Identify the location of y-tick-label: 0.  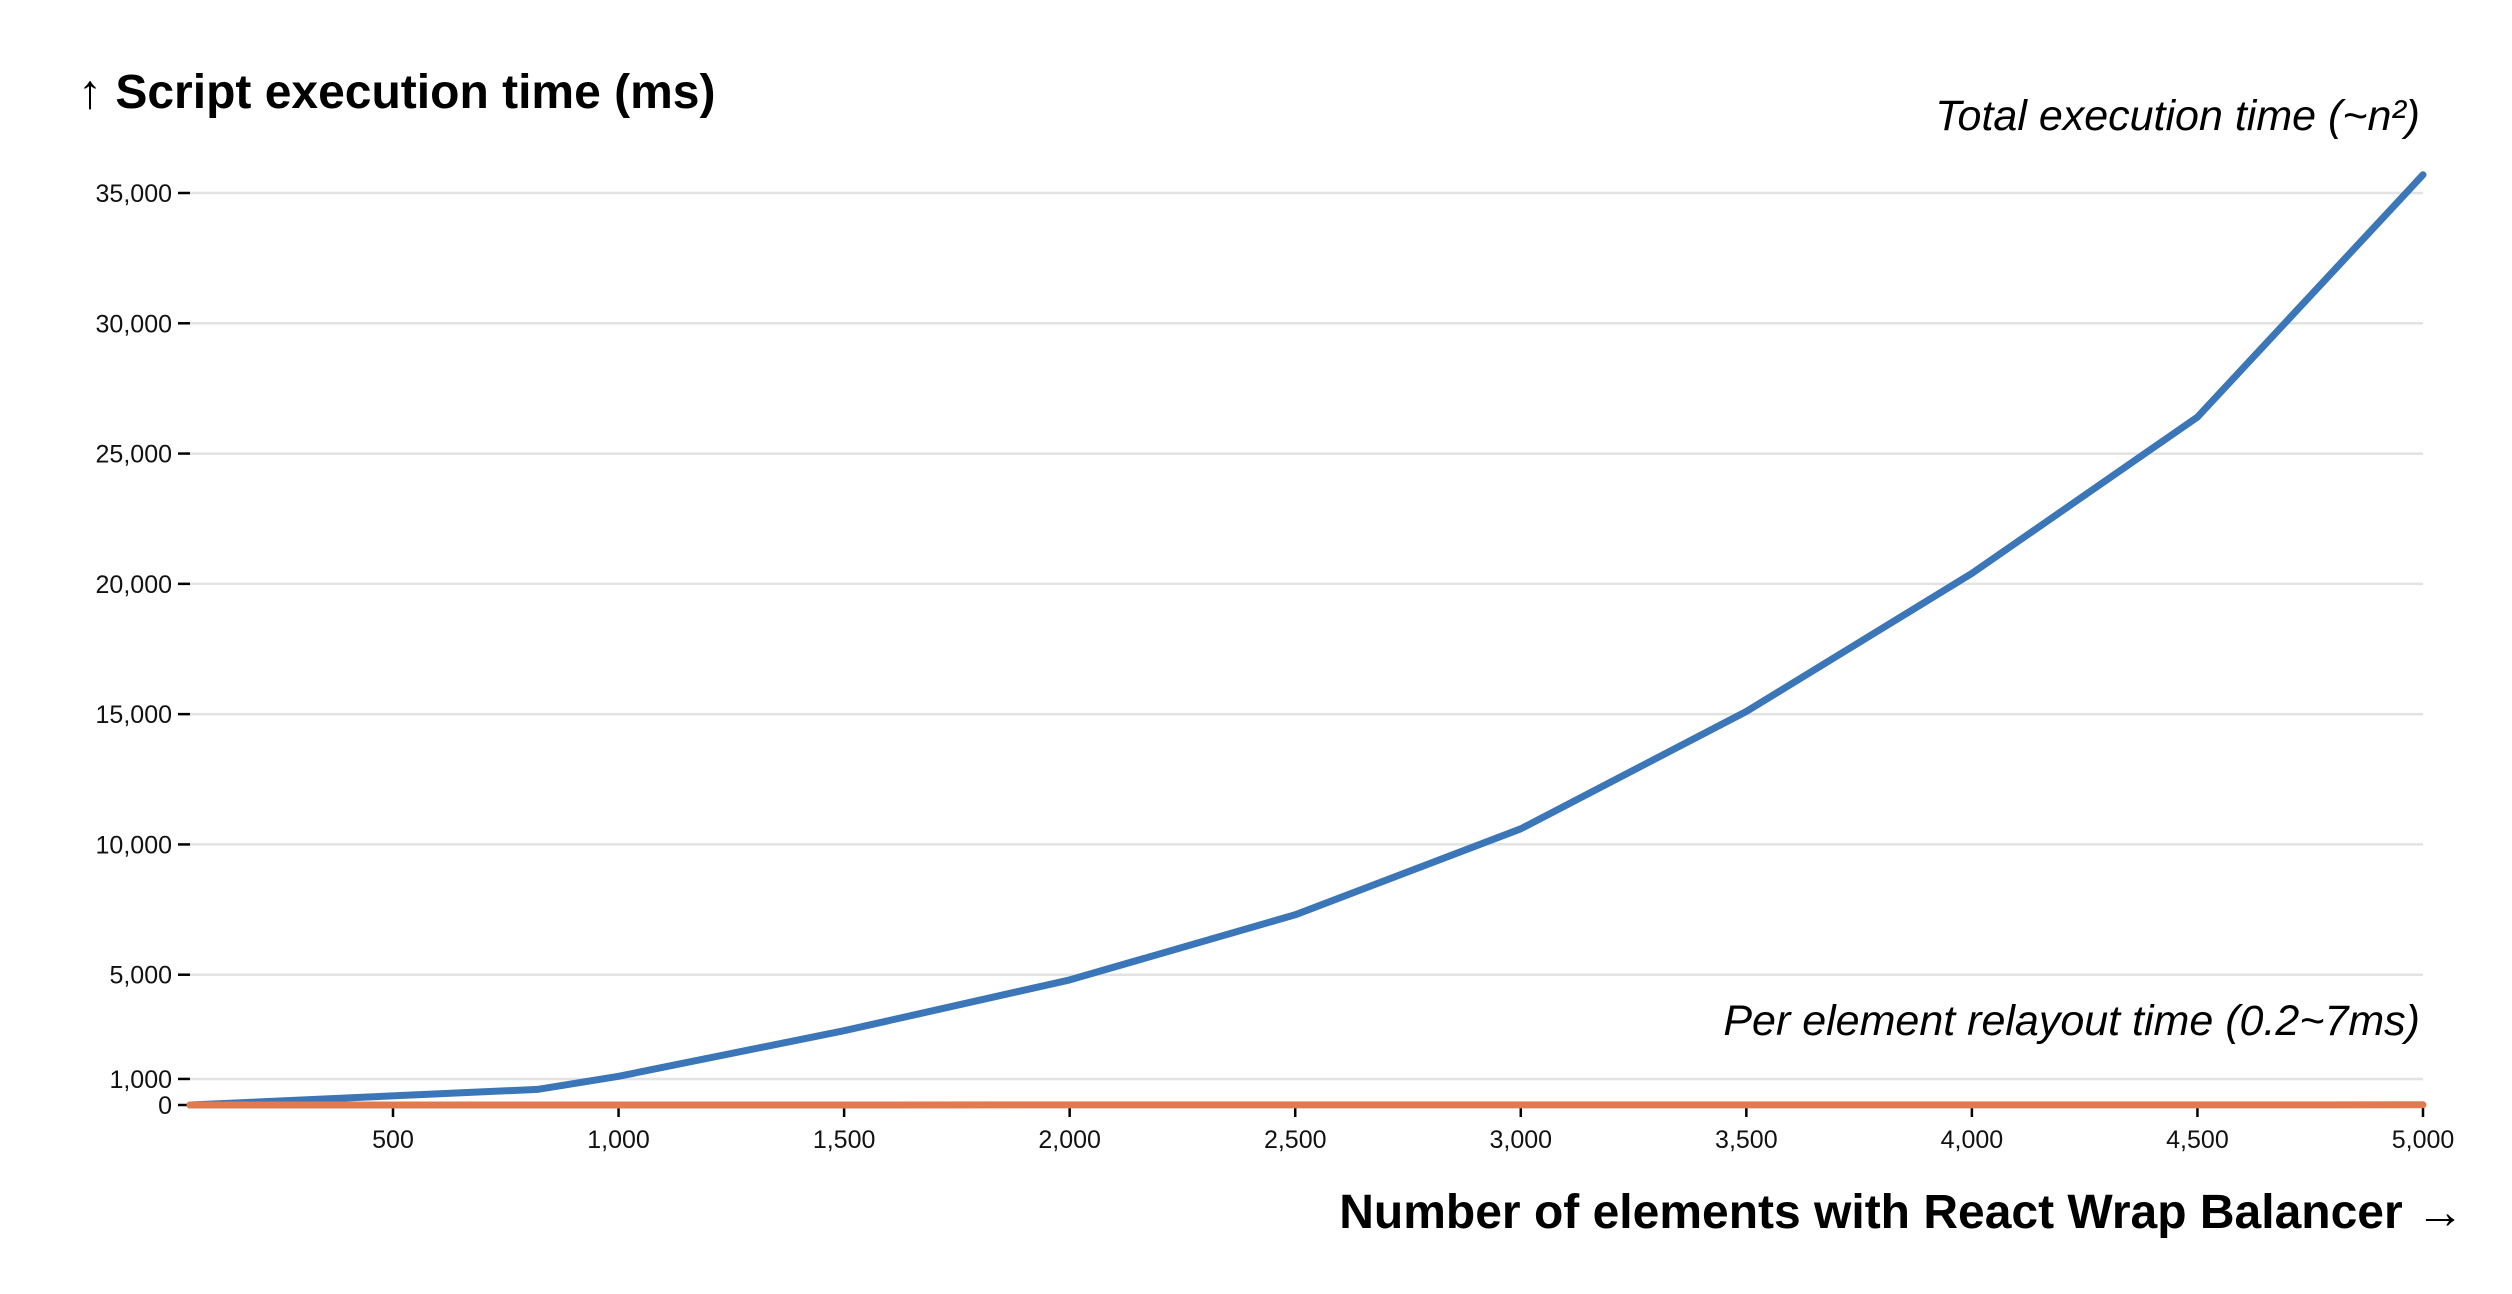
(165, 1106).